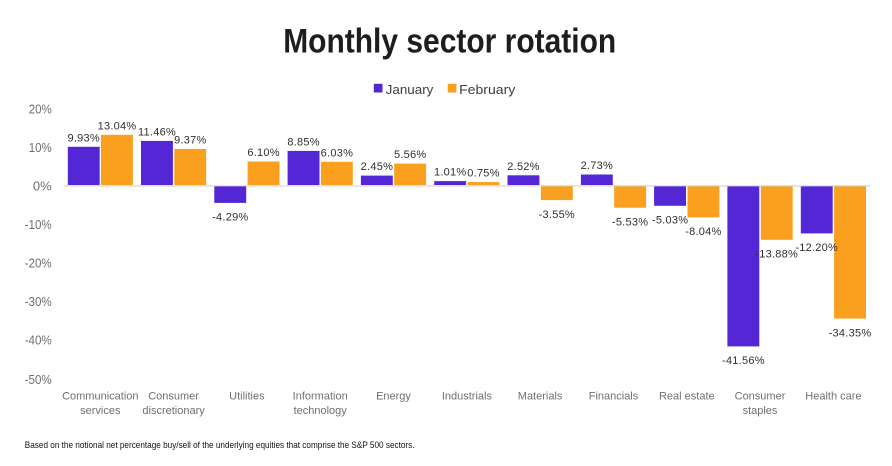 The width and height of the screenshot is (892, 466). Describe the element at coordinates (670, 221) in the screenshot. I see `svg-text: -5.03%` at that location.